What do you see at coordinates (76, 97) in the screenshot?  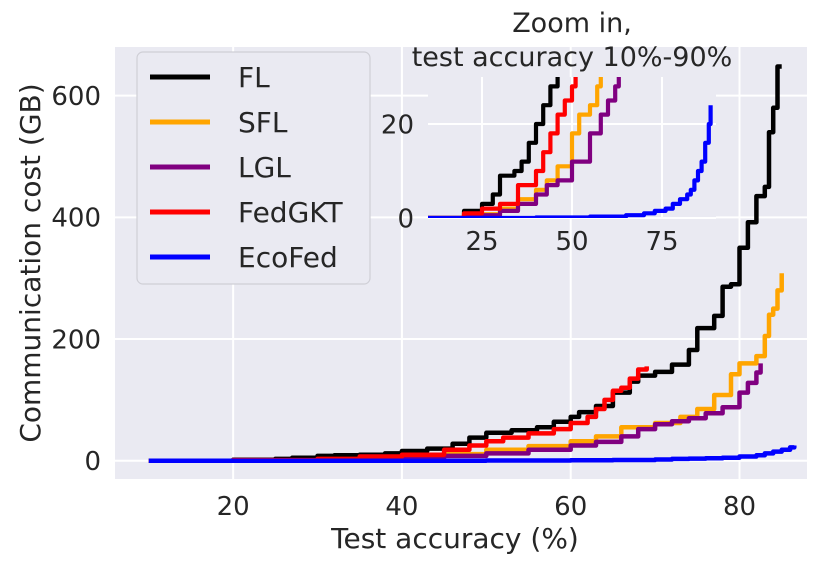 I see `main-y-tick-label: 600` at bounding box center [76, 97].